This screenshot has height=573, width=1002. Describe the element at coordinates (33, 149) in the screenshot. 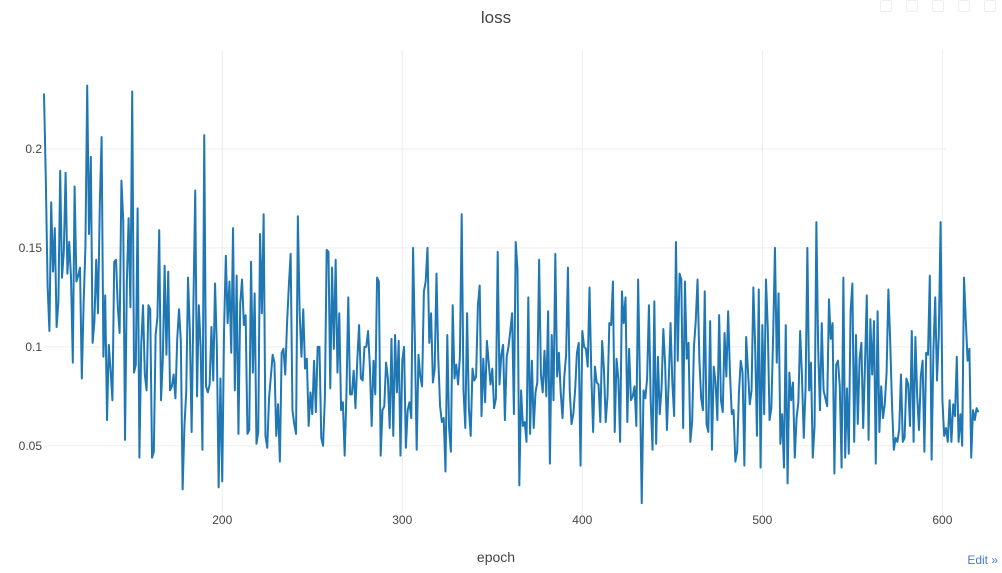

I see `y-tick-label: 0.2` at that location.